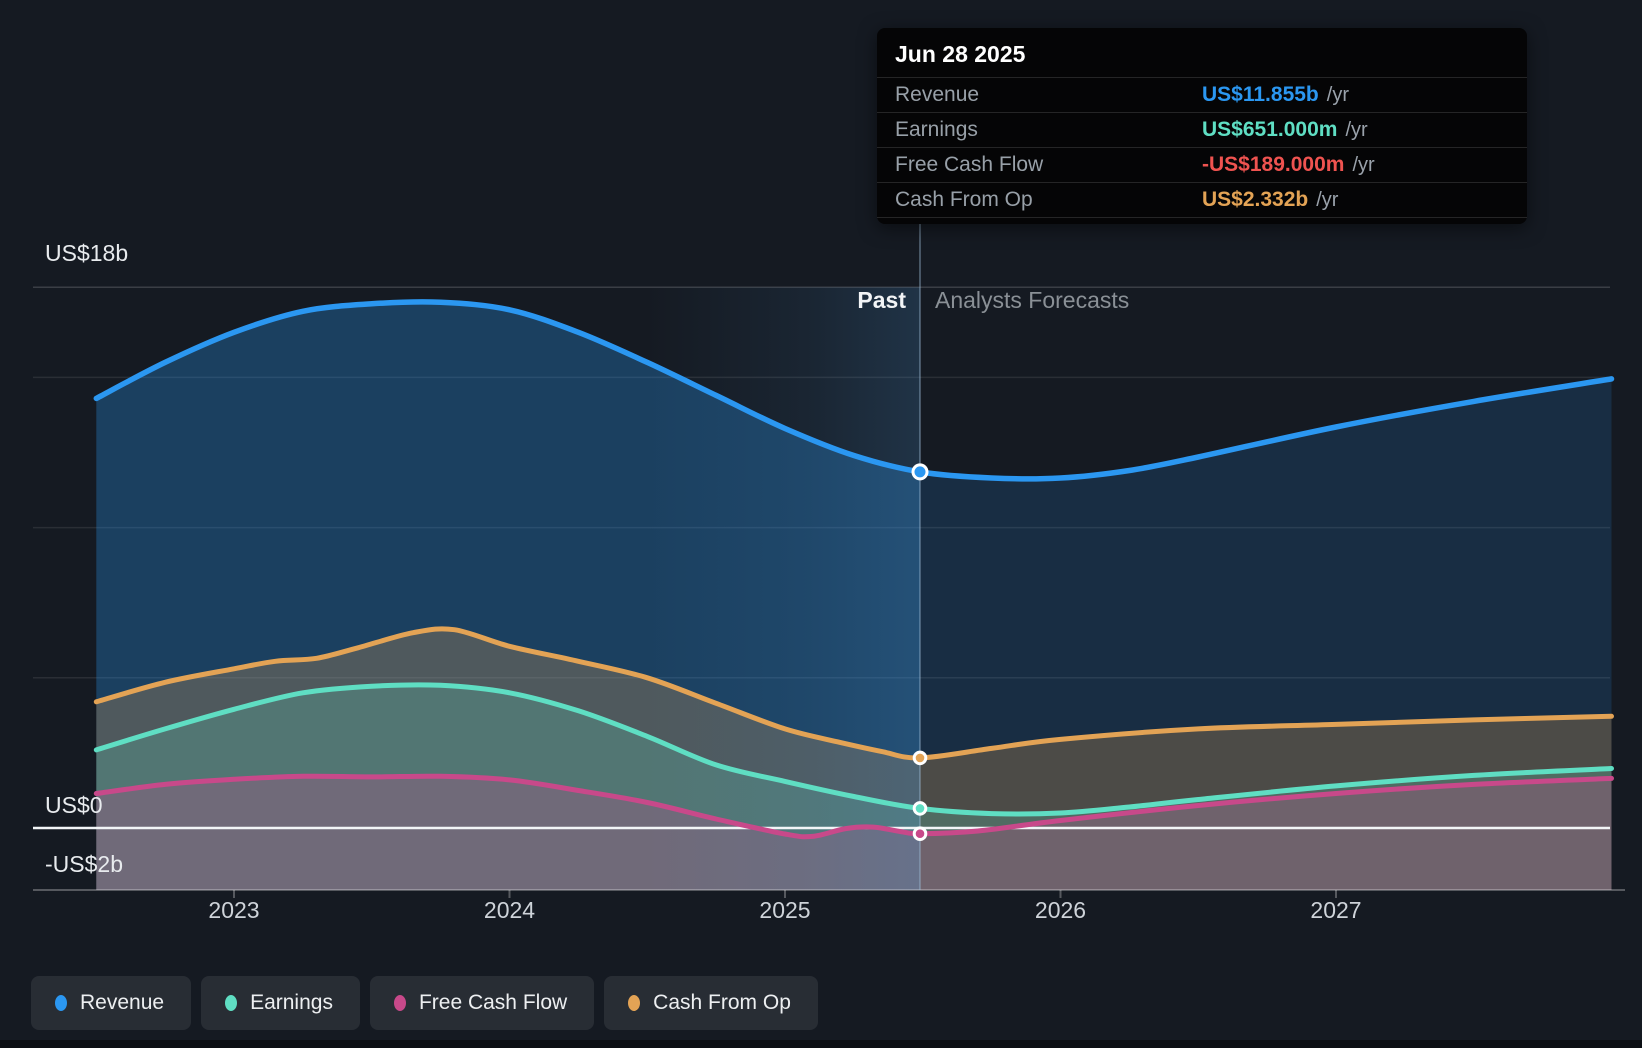 The width and height of the screenshot is (1642, 1048). Describe the element at coordinates (74, 805) in the screenshot. I see `y-axis-label-zero: US$0` at that location.